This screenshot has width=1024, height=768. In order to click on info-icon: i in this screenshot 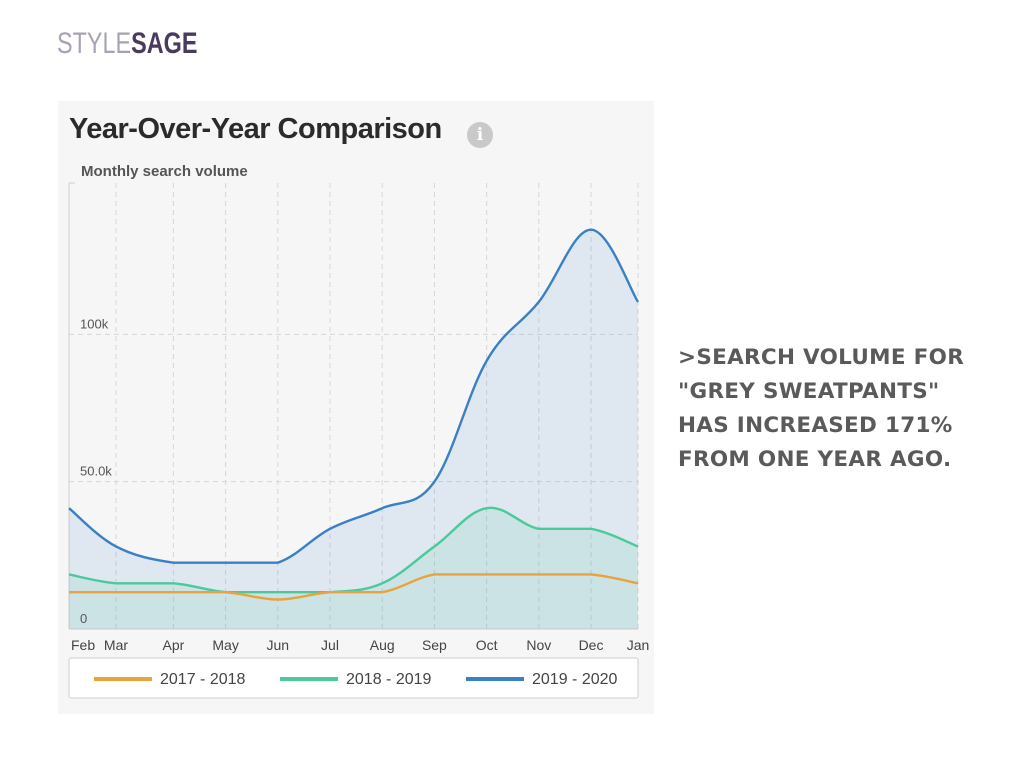, I will do `click(480, 135)`.